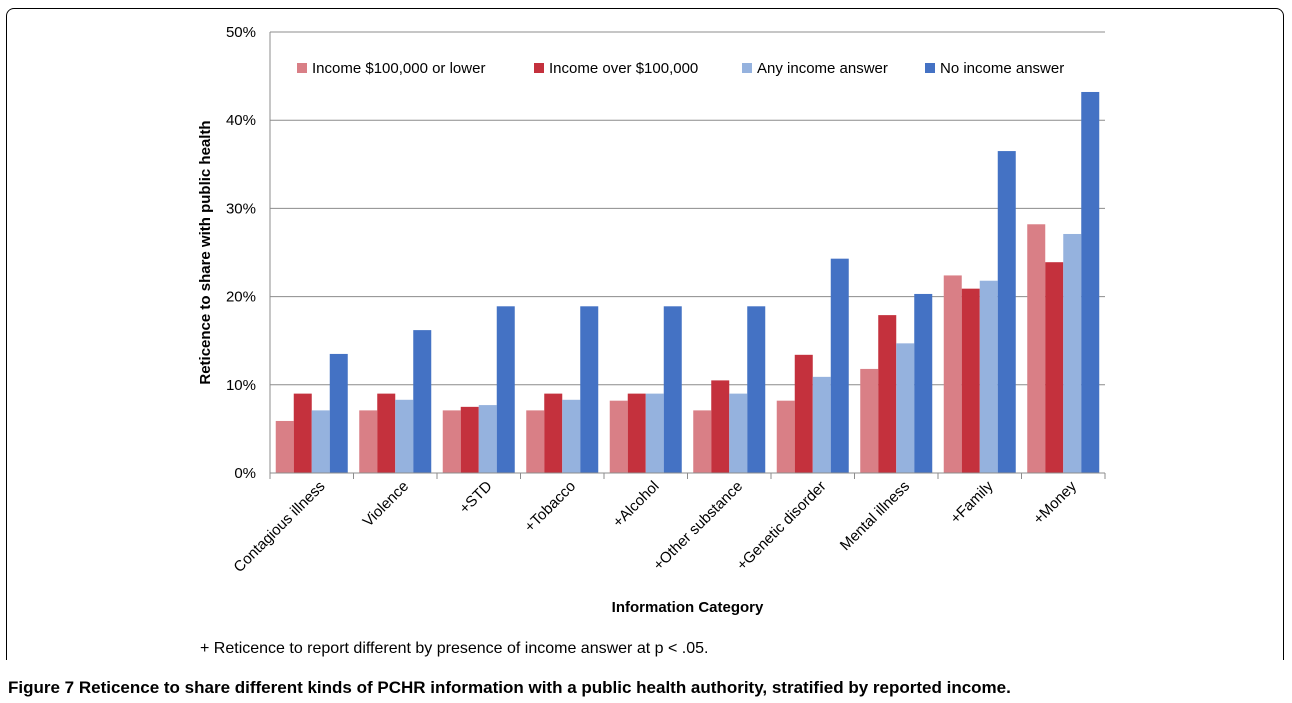 The height and width of the screenshot is (703, 1292). What do you see at coordinates (698, 526) in the screenshot?
I see `x-tick-label: +Other substance` at bounding box center [698, 526].